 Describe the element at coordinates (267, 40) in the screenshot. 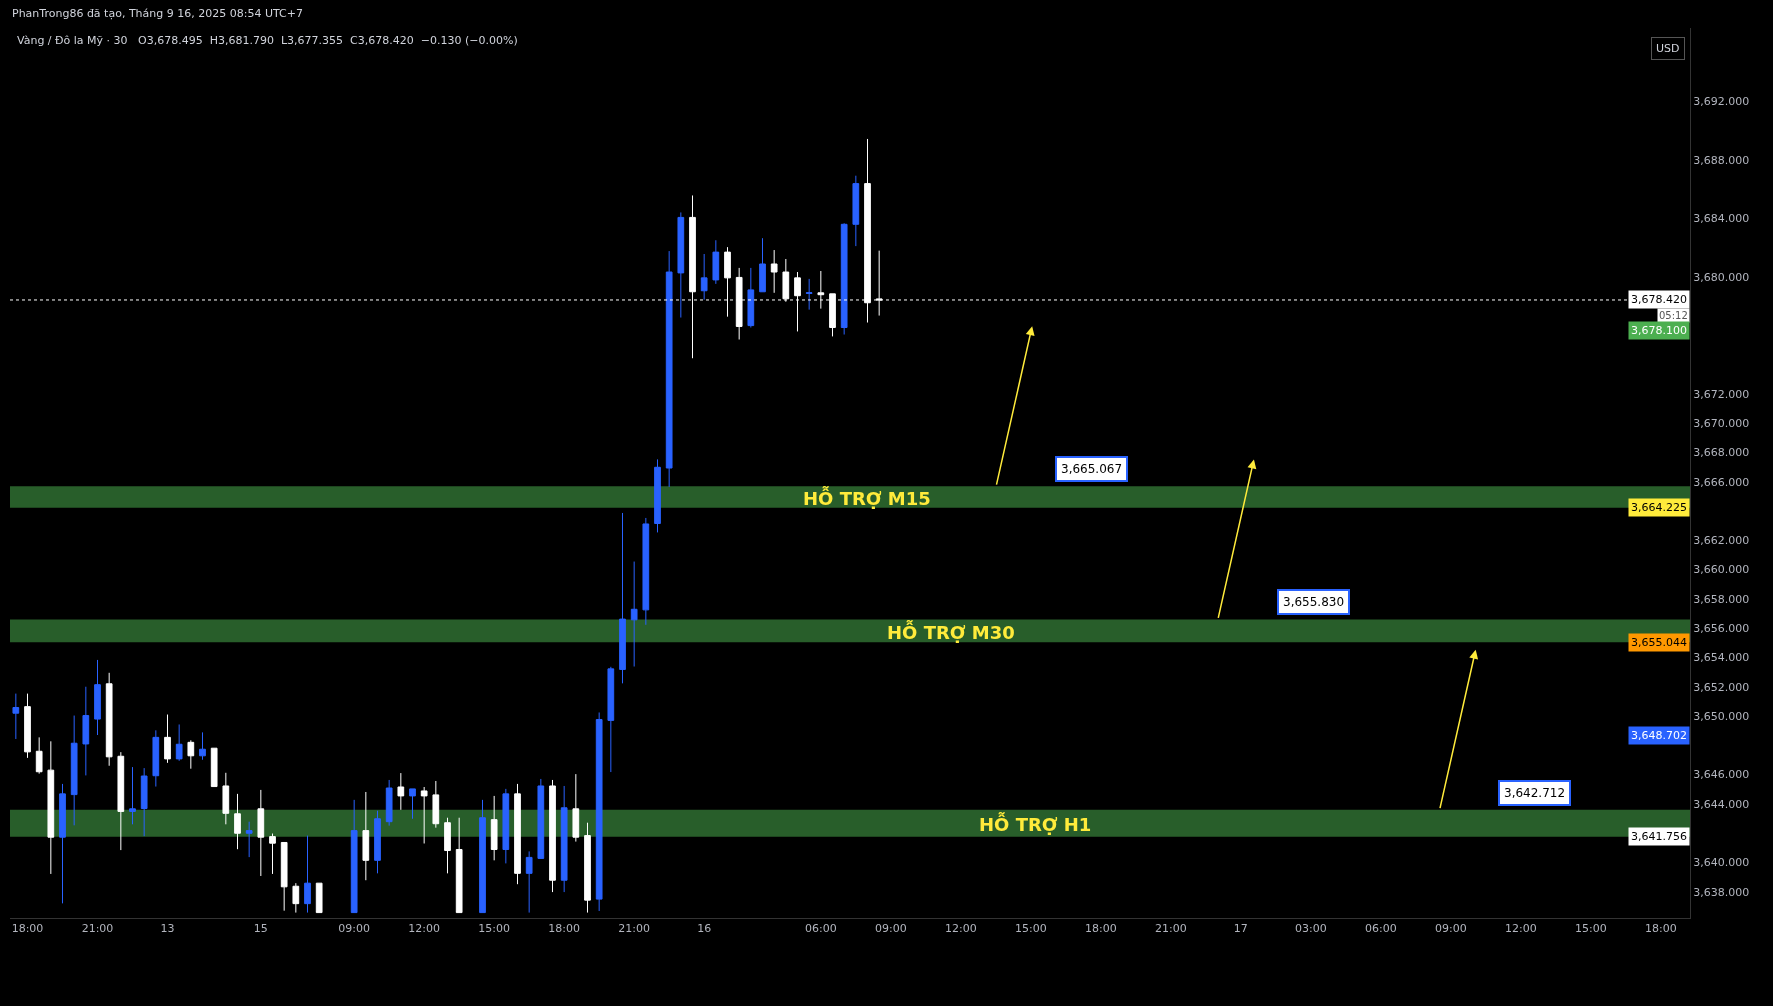

I see `text: Vàng / Đô la Mỹ · 30 O3,678.495 H3,681.790 L3,677.355 C3,678.420 −0.130 (−0.00%)` at that location.